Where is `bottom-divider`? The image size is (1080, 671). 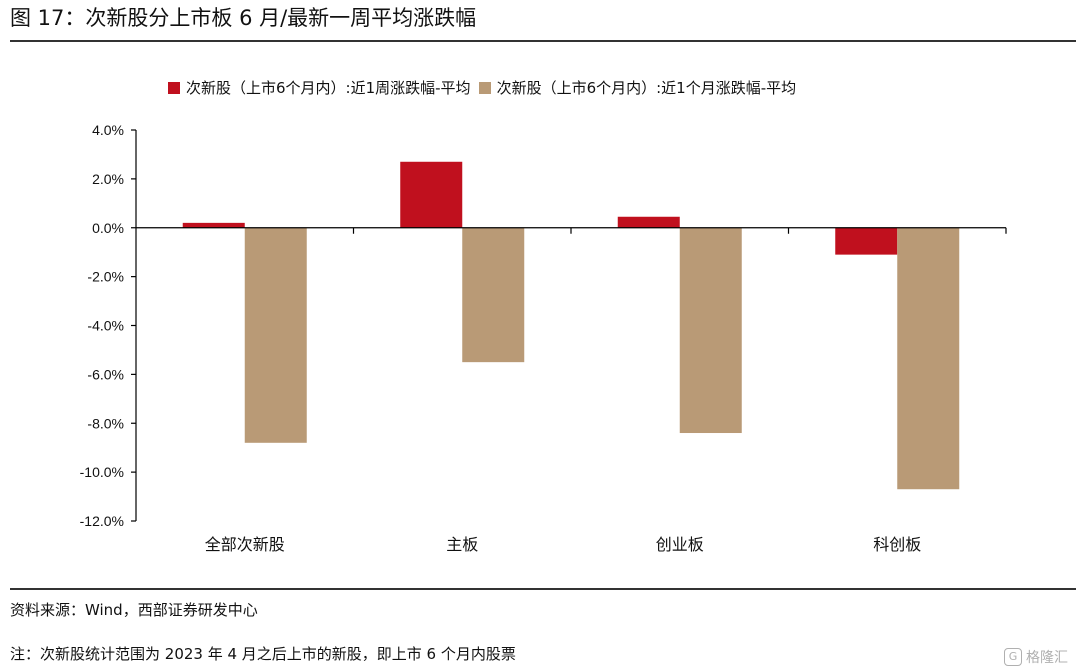 bottom-divider is located at coordinates (543, 589).